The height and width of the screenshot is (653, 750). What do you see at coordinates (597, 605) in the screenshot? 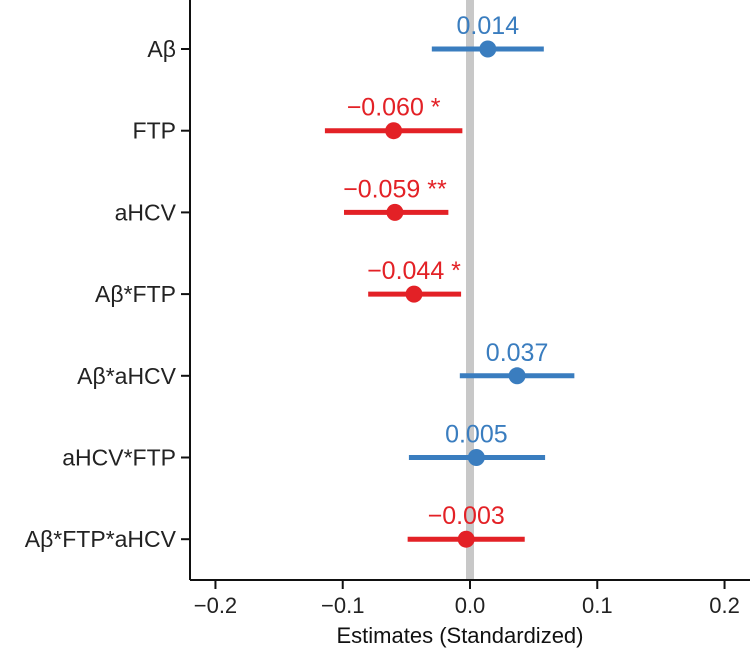
I see `x-tick-label: 0.1` at bounding box center [597, 605].